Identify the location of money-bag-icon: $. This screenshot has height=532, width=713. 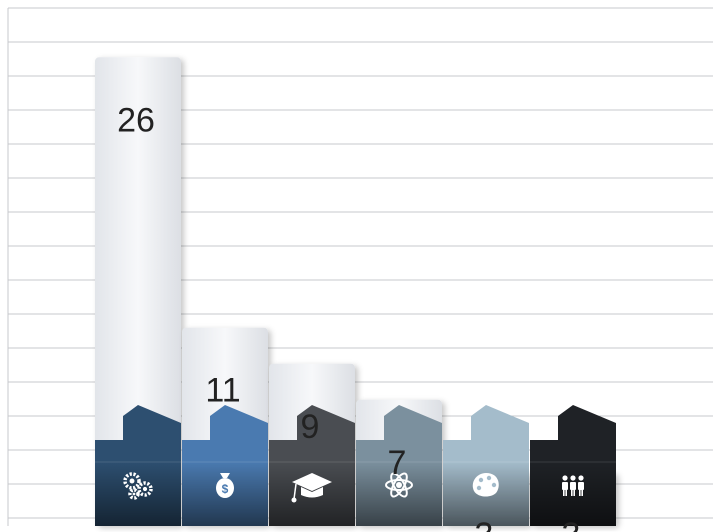
(225, 485).